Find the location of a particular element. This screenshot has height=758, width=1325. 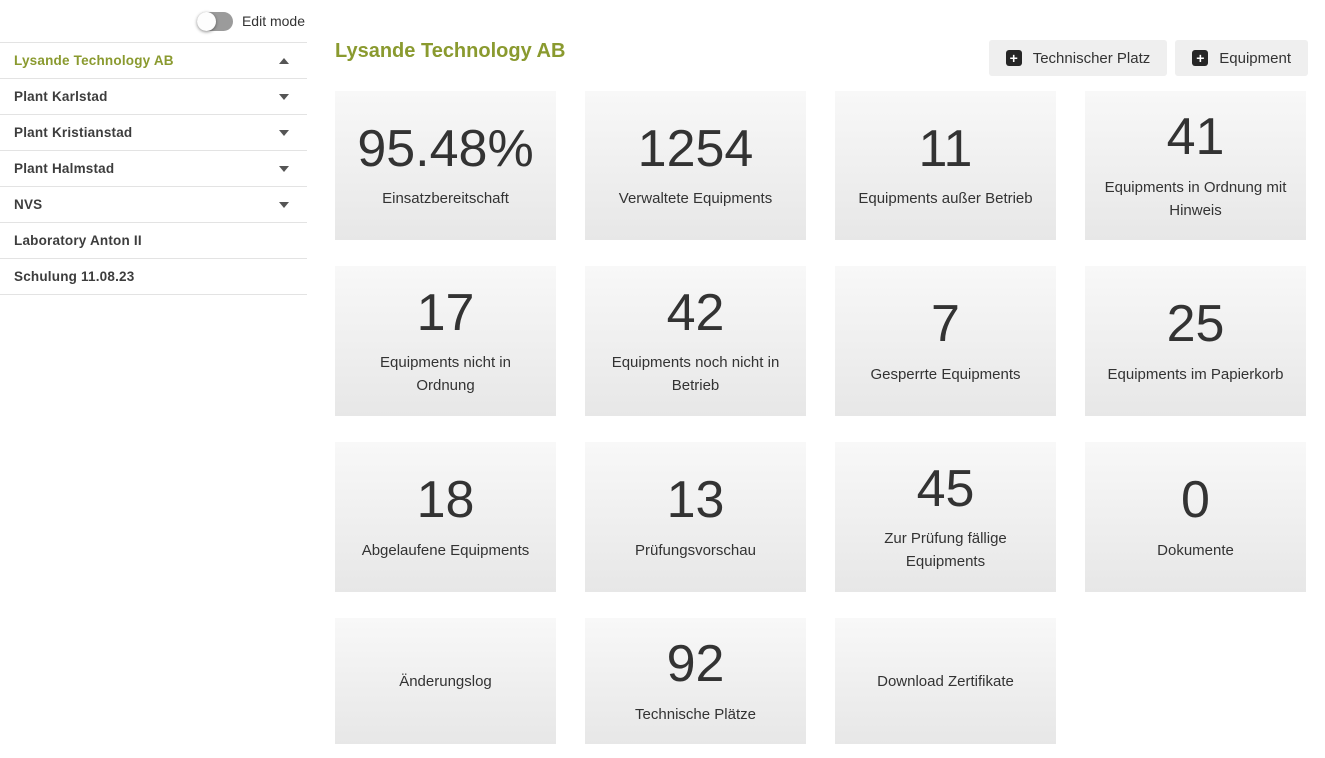

sidebar-item-label: Plant Karlstad is located at coordinates (61, 96).